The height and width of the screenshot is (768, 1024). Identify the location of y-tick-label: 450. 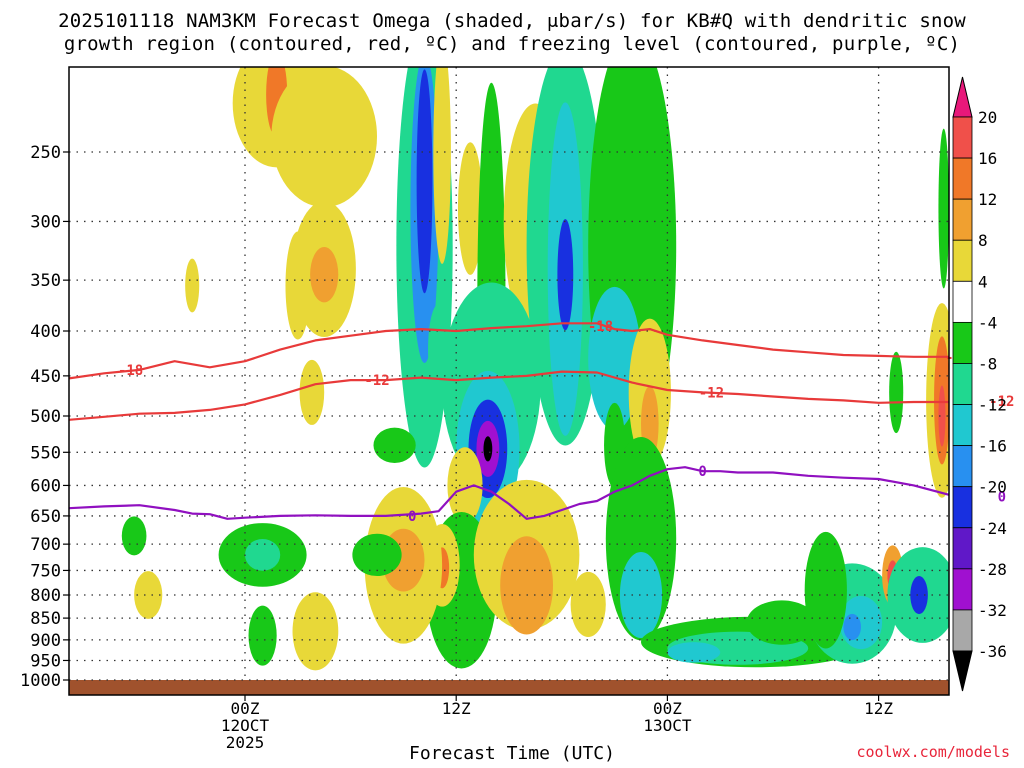
(45, 377).